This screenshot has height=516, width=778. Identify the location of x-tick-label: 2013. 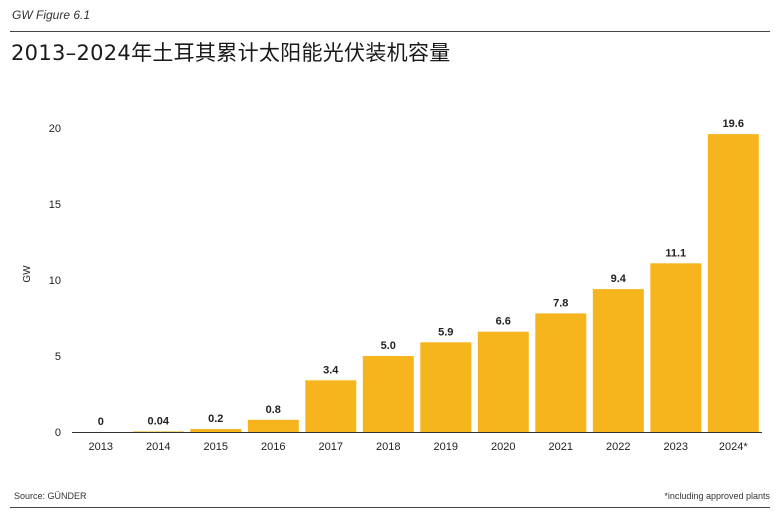
(101, 447).